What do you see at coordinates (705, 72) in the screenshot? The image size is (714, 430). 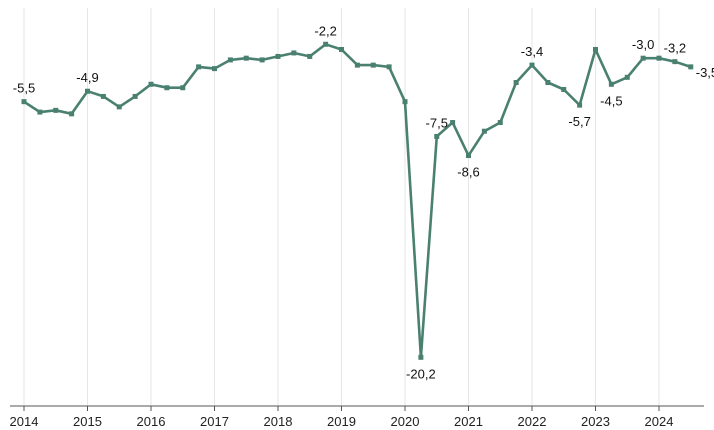 I see `data-label-42: -3,5` at bounding box center [705, 72].